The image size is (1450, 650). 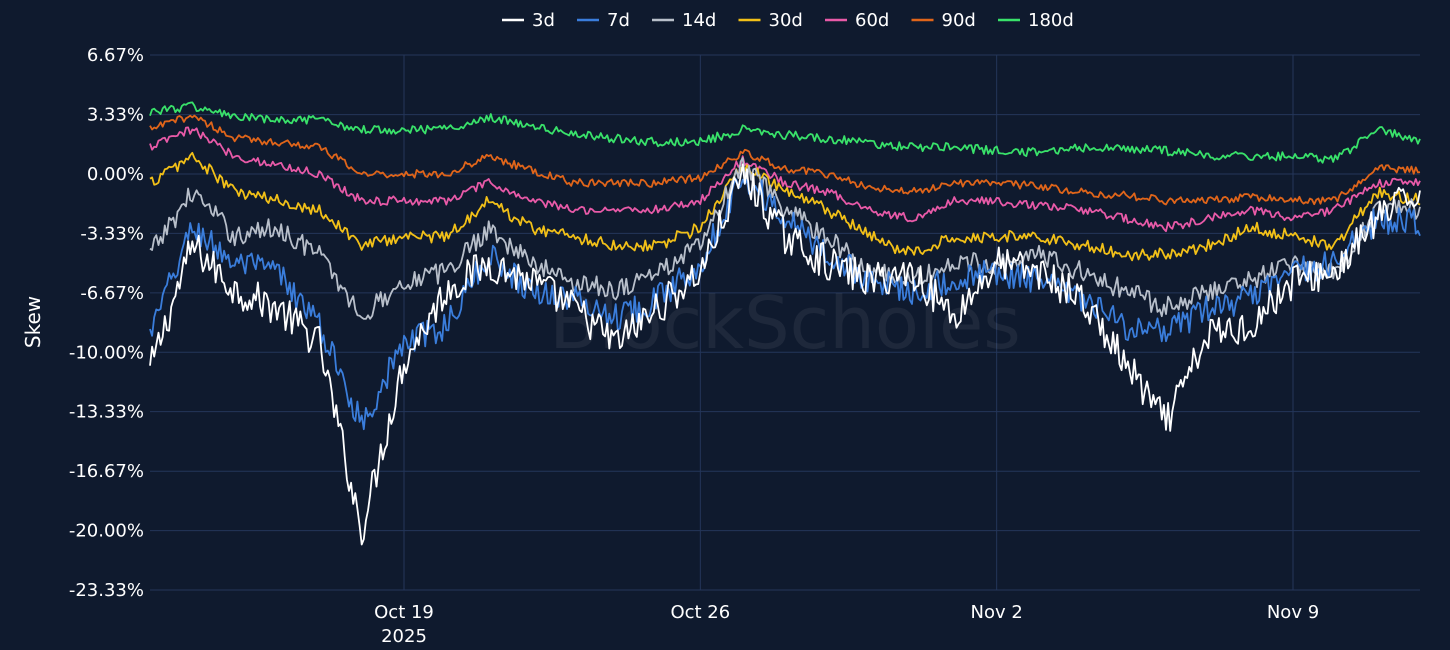 I want to click on legend-label: 7d, so click(x=618, y=20).